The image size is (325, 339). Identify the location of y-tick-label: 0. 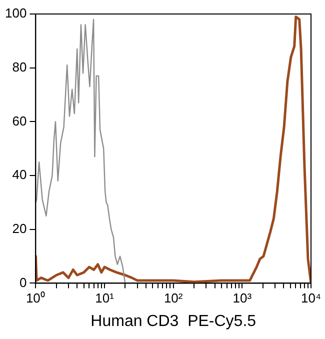
(23, 282).